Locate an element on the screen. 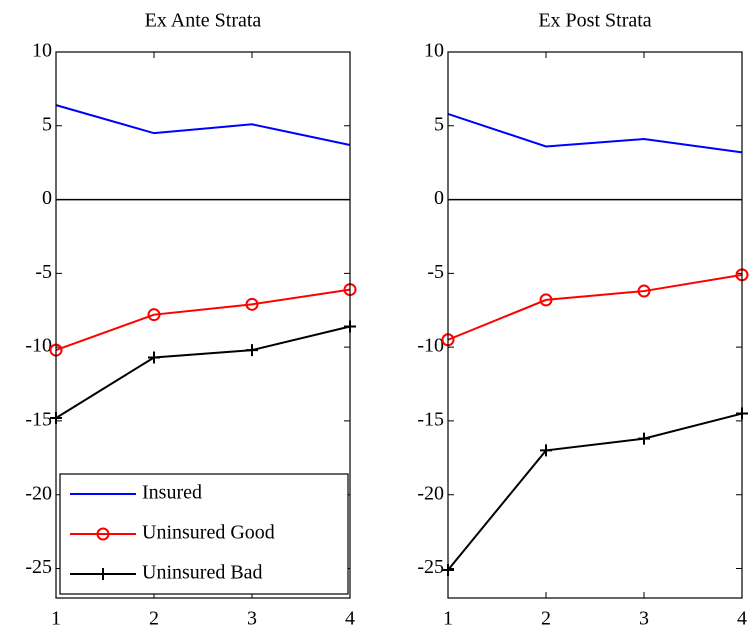 This screenshot has height=635, width=754. chart-title: Ex Post Strata is located at coordinates (594, 21).